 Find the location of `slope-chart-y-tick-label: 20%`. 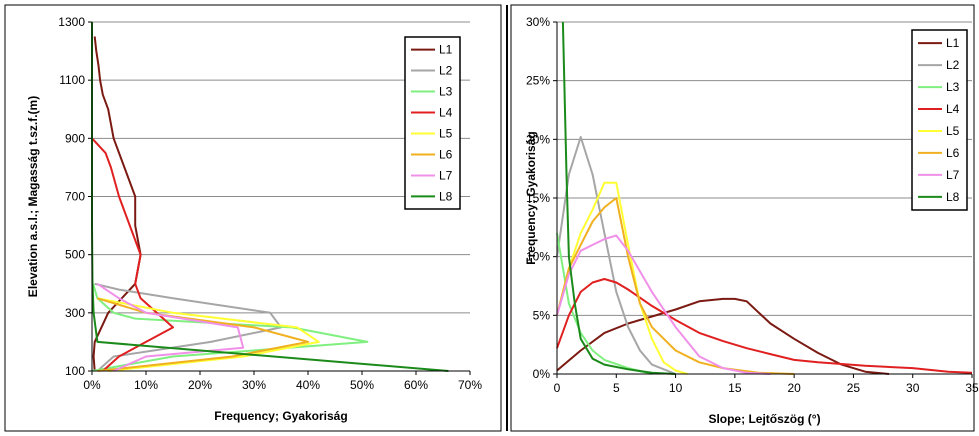

slope-chart-y-tick-label: 20% is located at coordinates (538, 139).